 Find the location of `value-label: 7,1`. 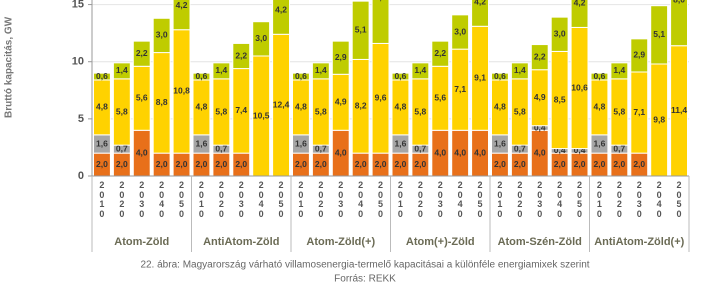

value-label: 7,1 is located at coordinates (639, 112).